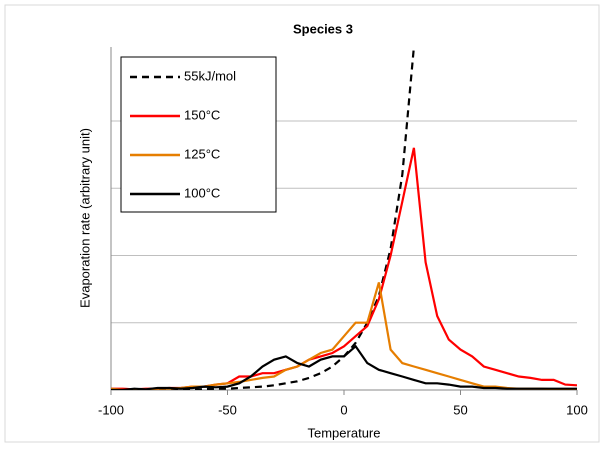 This screenshot has height=462, width=606. What do you see at coordinates (343, 409) in the screenshot?
I see `x-tick-label: 0` at bounding box center [343, 409].